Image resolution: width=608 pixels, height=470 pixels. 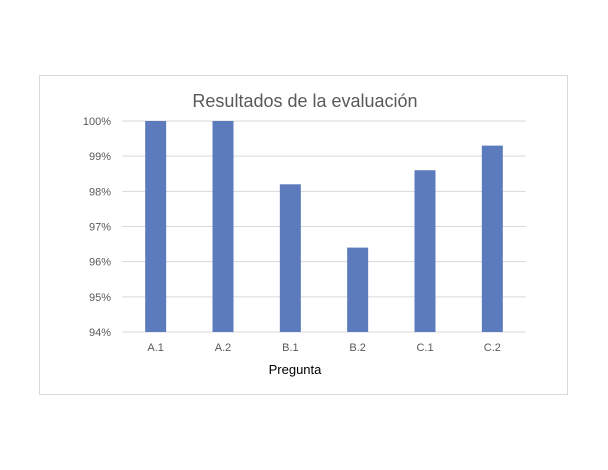 What do you see at coordinates (323, 348) in the screenshot?
I see `x-axis-tick-labels: A.1 A.2 B.1 B.2 C.1 C.2` at bounding box center [323, 348].